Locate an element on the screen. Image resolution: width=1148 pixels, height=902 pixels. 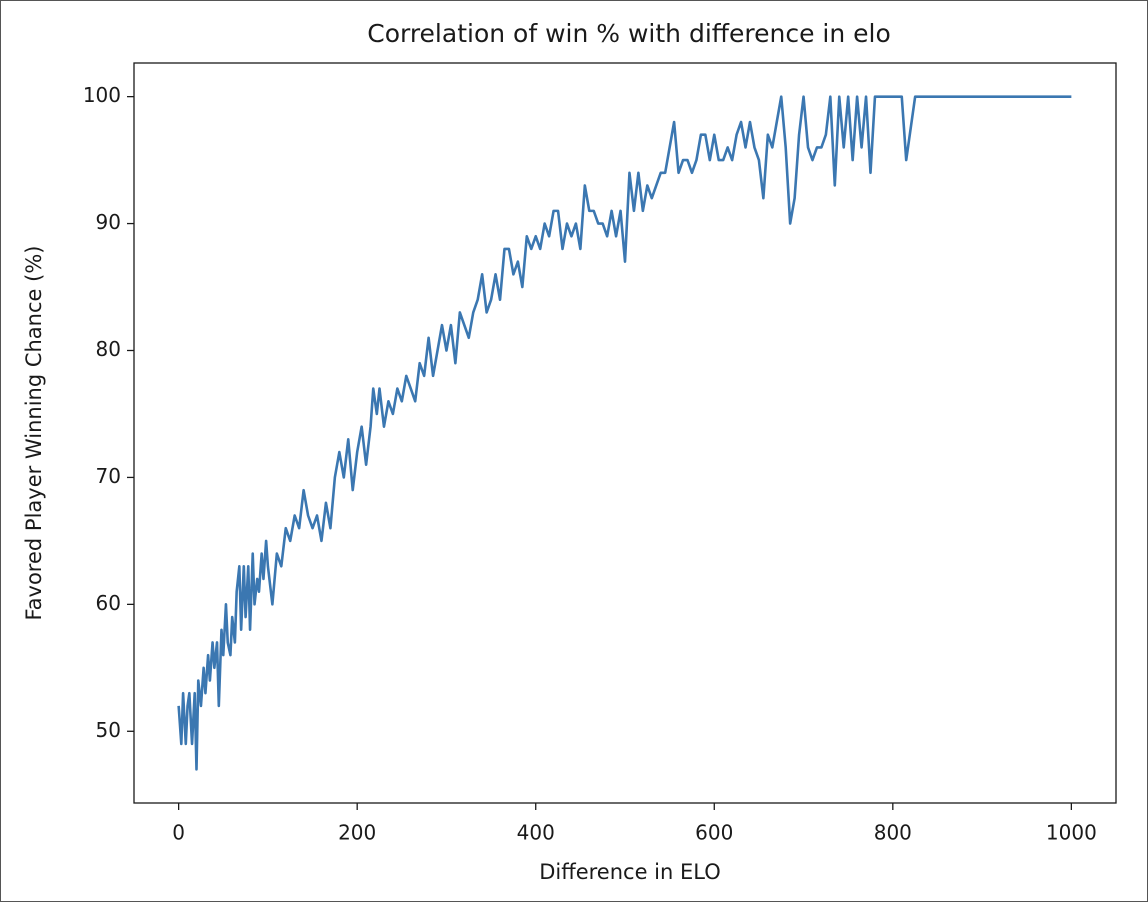
x-tick-label: 400 is located at coordinates (536, 833).